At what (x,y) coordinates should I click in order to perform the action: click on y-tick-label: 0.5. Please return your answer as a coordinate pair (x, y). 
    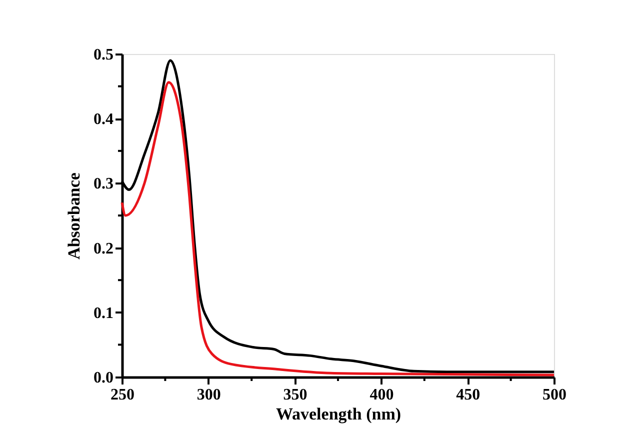
    Looking at the image, I should click on (104, 55).